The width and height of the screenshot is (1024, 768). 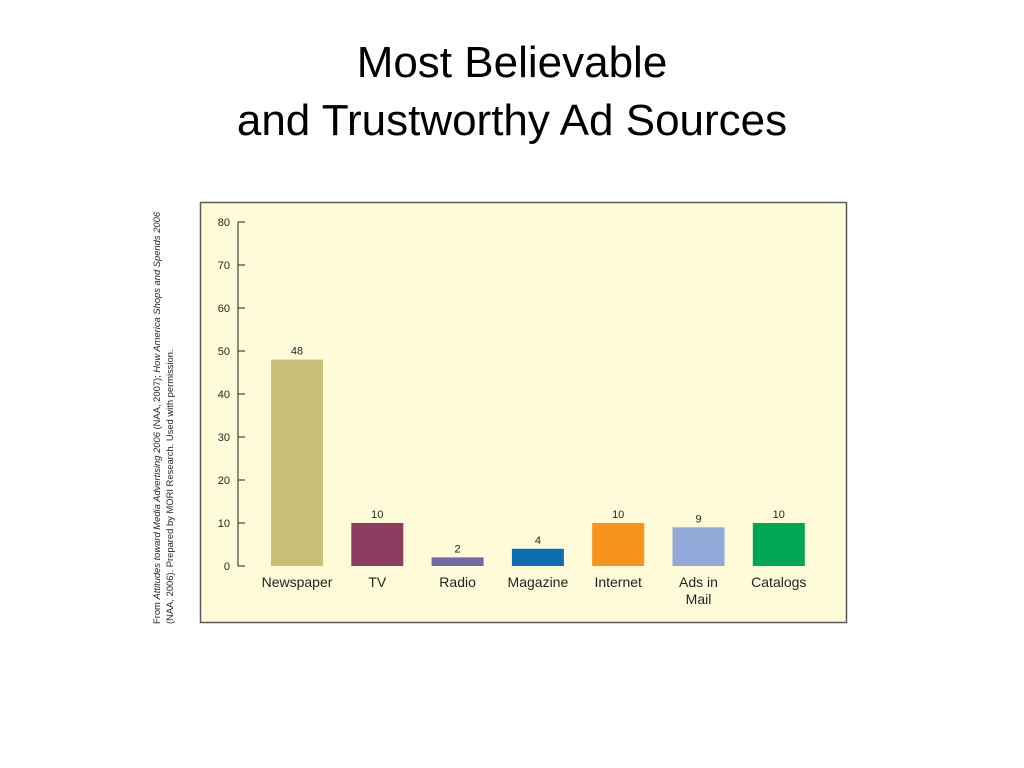 What do you see at coordinates (156, 516) in the screenshot?
I see `credit-title-1: Attitudes toward Media Advertising 2006` at bounding box center [156, 516].